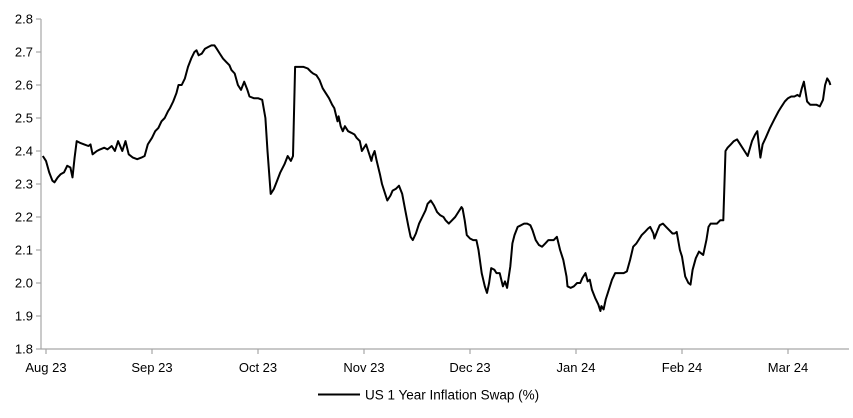 This screenshot has width=853, height=418. I want to click on y-tick-label: 1.8, so click(24, 349).